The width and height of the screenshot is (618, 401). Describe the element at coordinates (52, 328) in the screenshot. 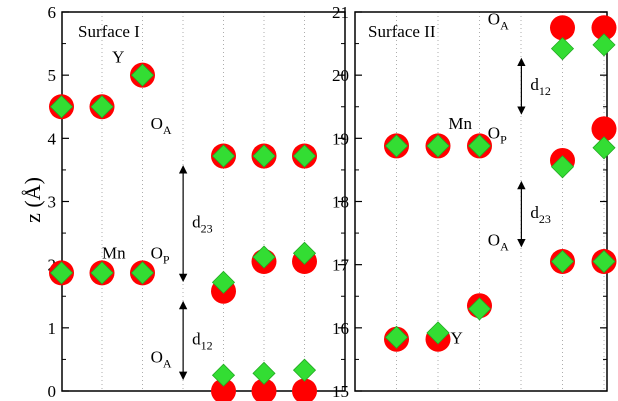

I see `y-tick-label: 1` at that location.